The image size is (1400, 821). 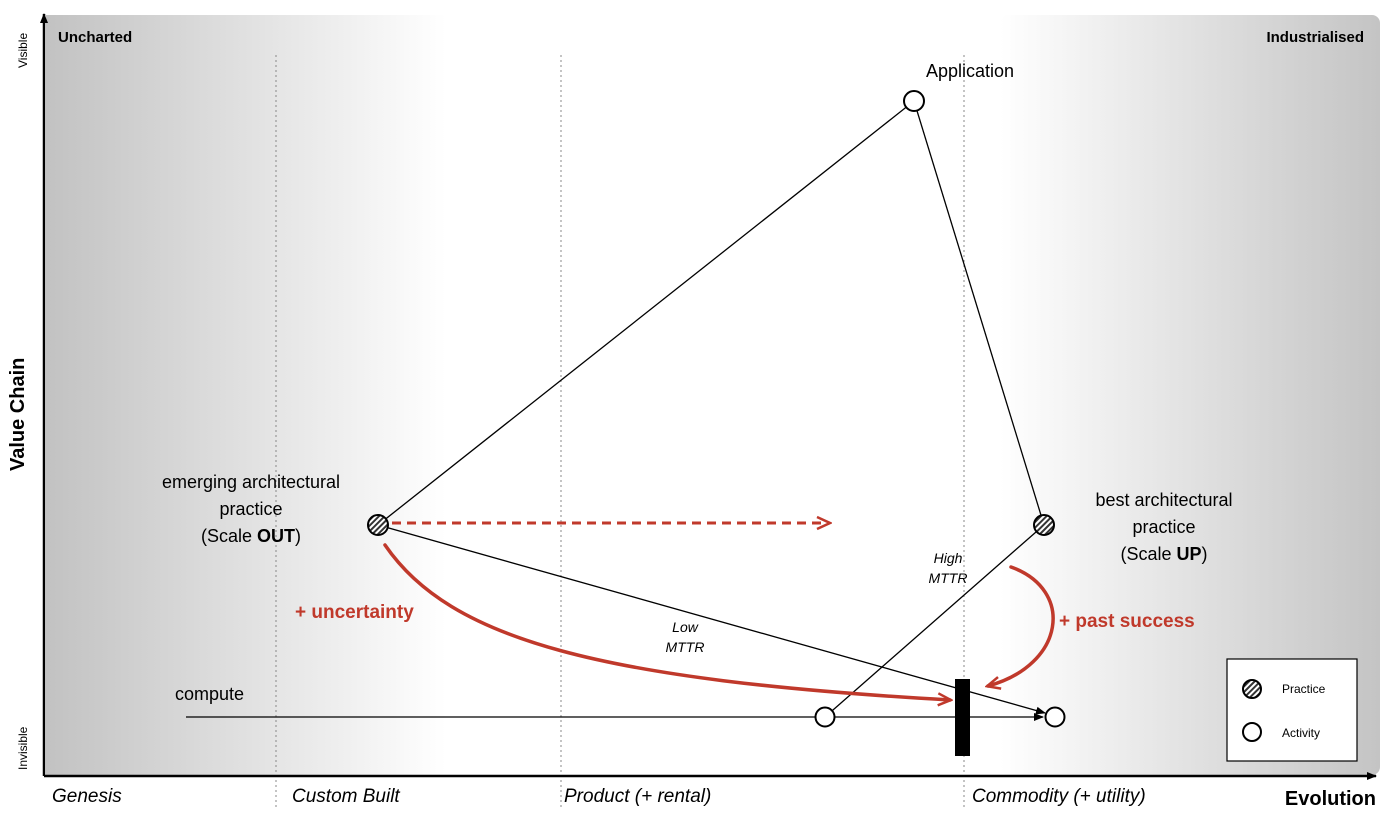 I want to click on uncertainty-arrow, so click(x=666, y=621).